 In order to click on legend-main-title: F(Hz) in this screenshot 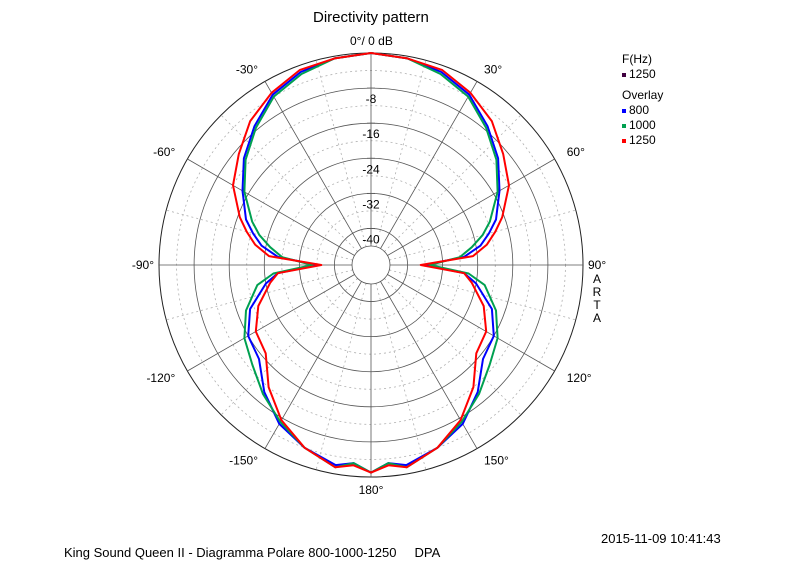, I will do `click(637, 59)`.